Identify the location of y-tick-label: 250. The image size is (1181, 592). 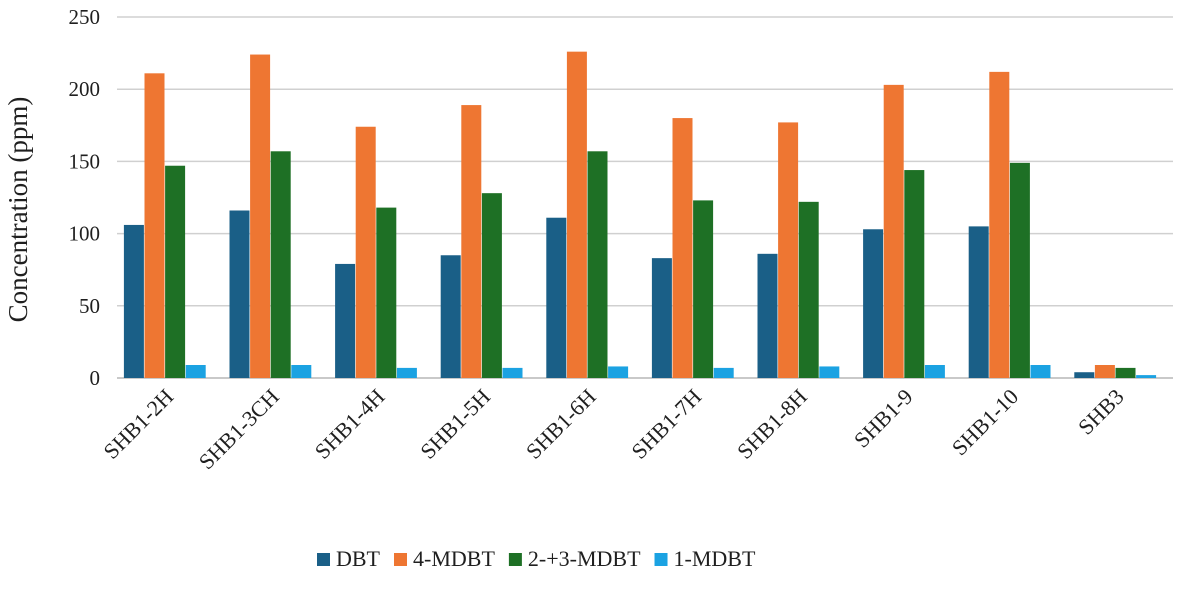
(85, 17).